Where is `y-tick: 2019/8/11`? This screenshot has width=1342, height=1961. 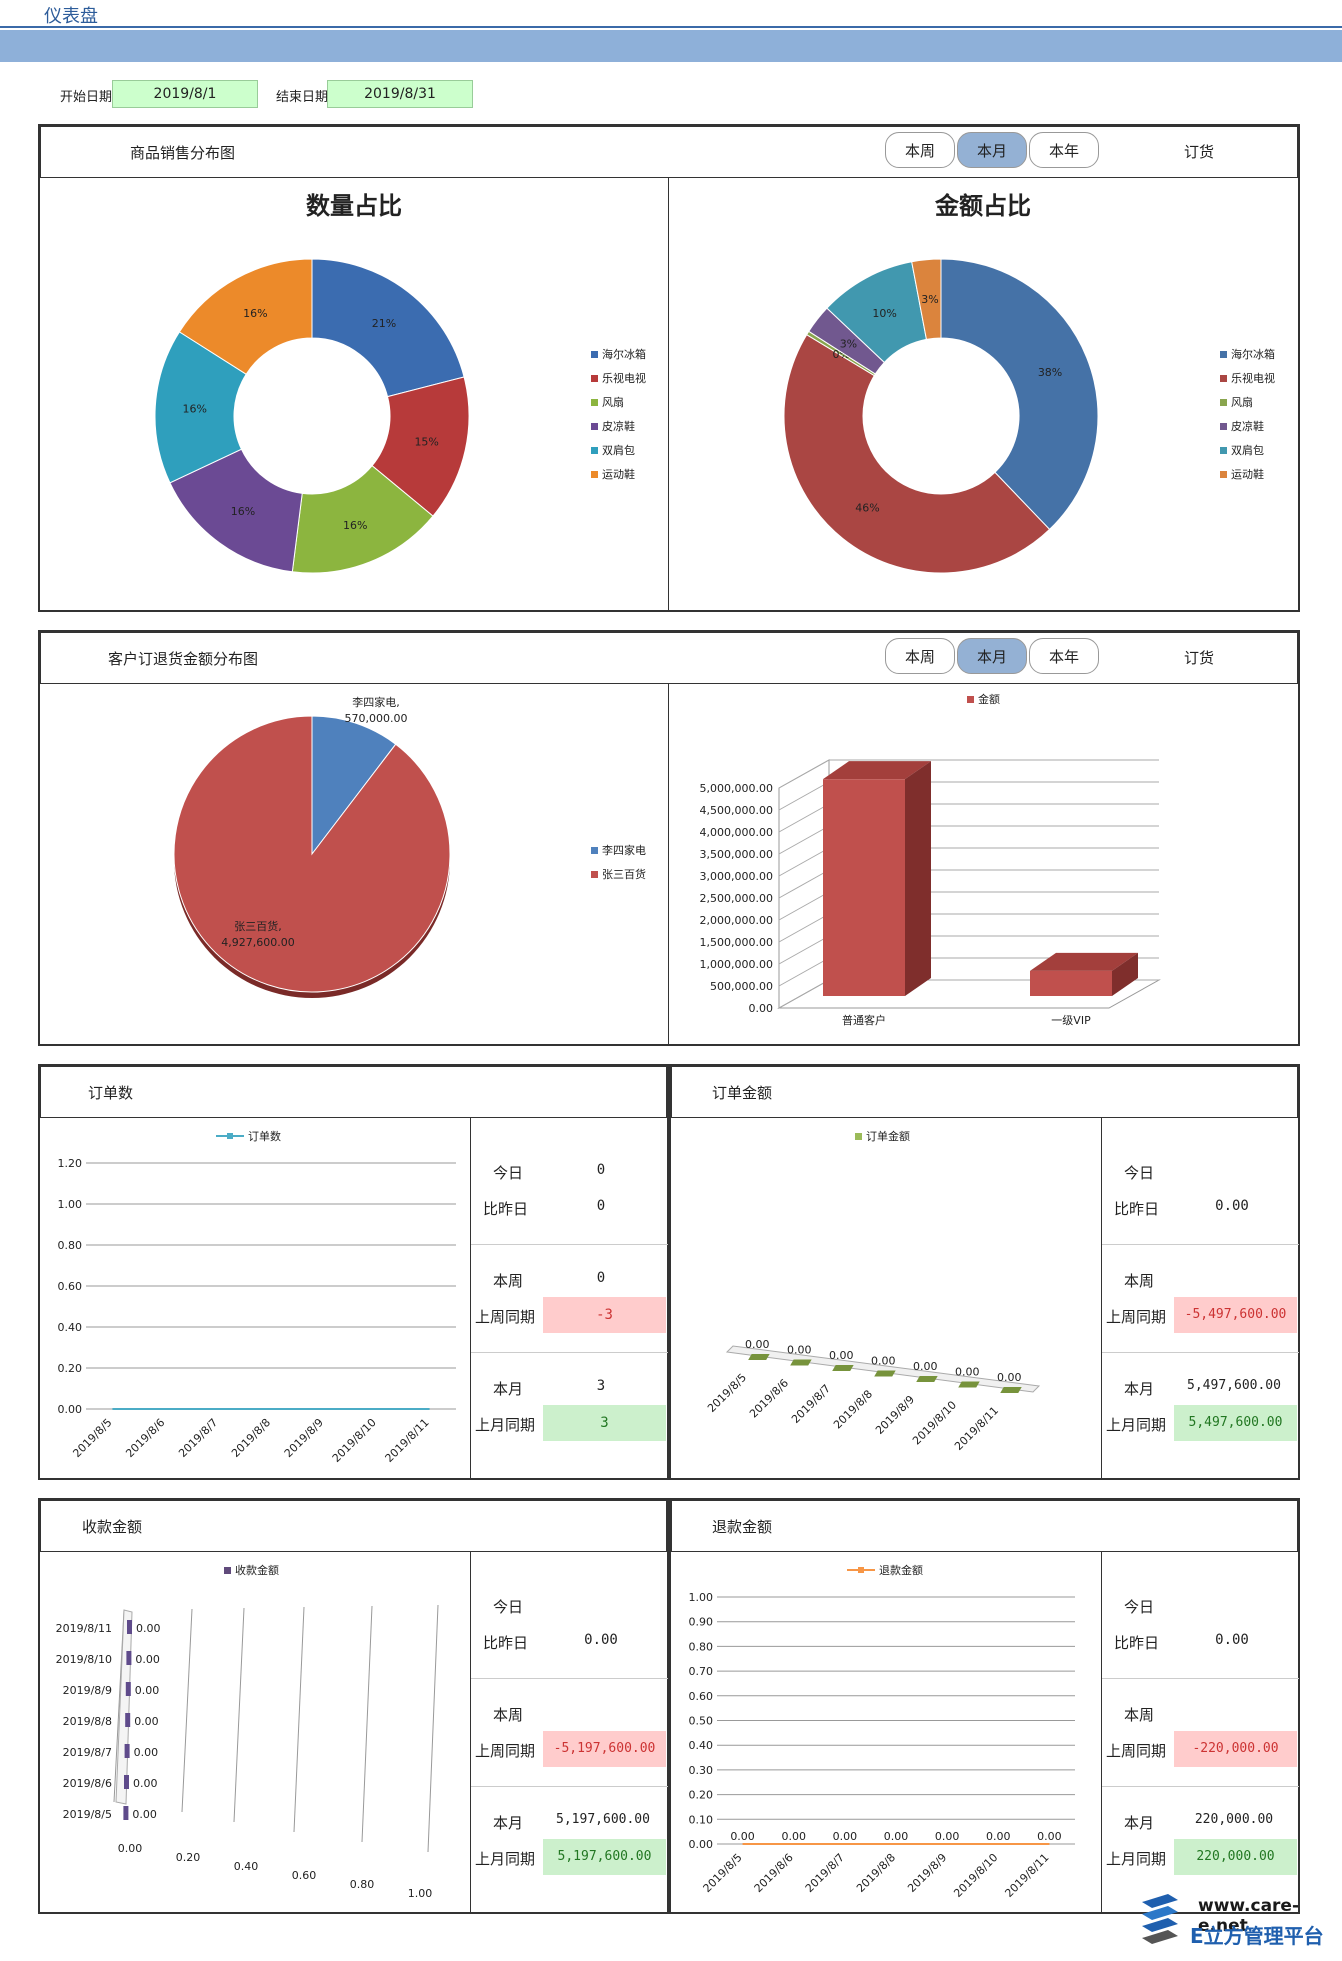 y-tick: 2019/8/11 is located at coordinates (84, 1628).